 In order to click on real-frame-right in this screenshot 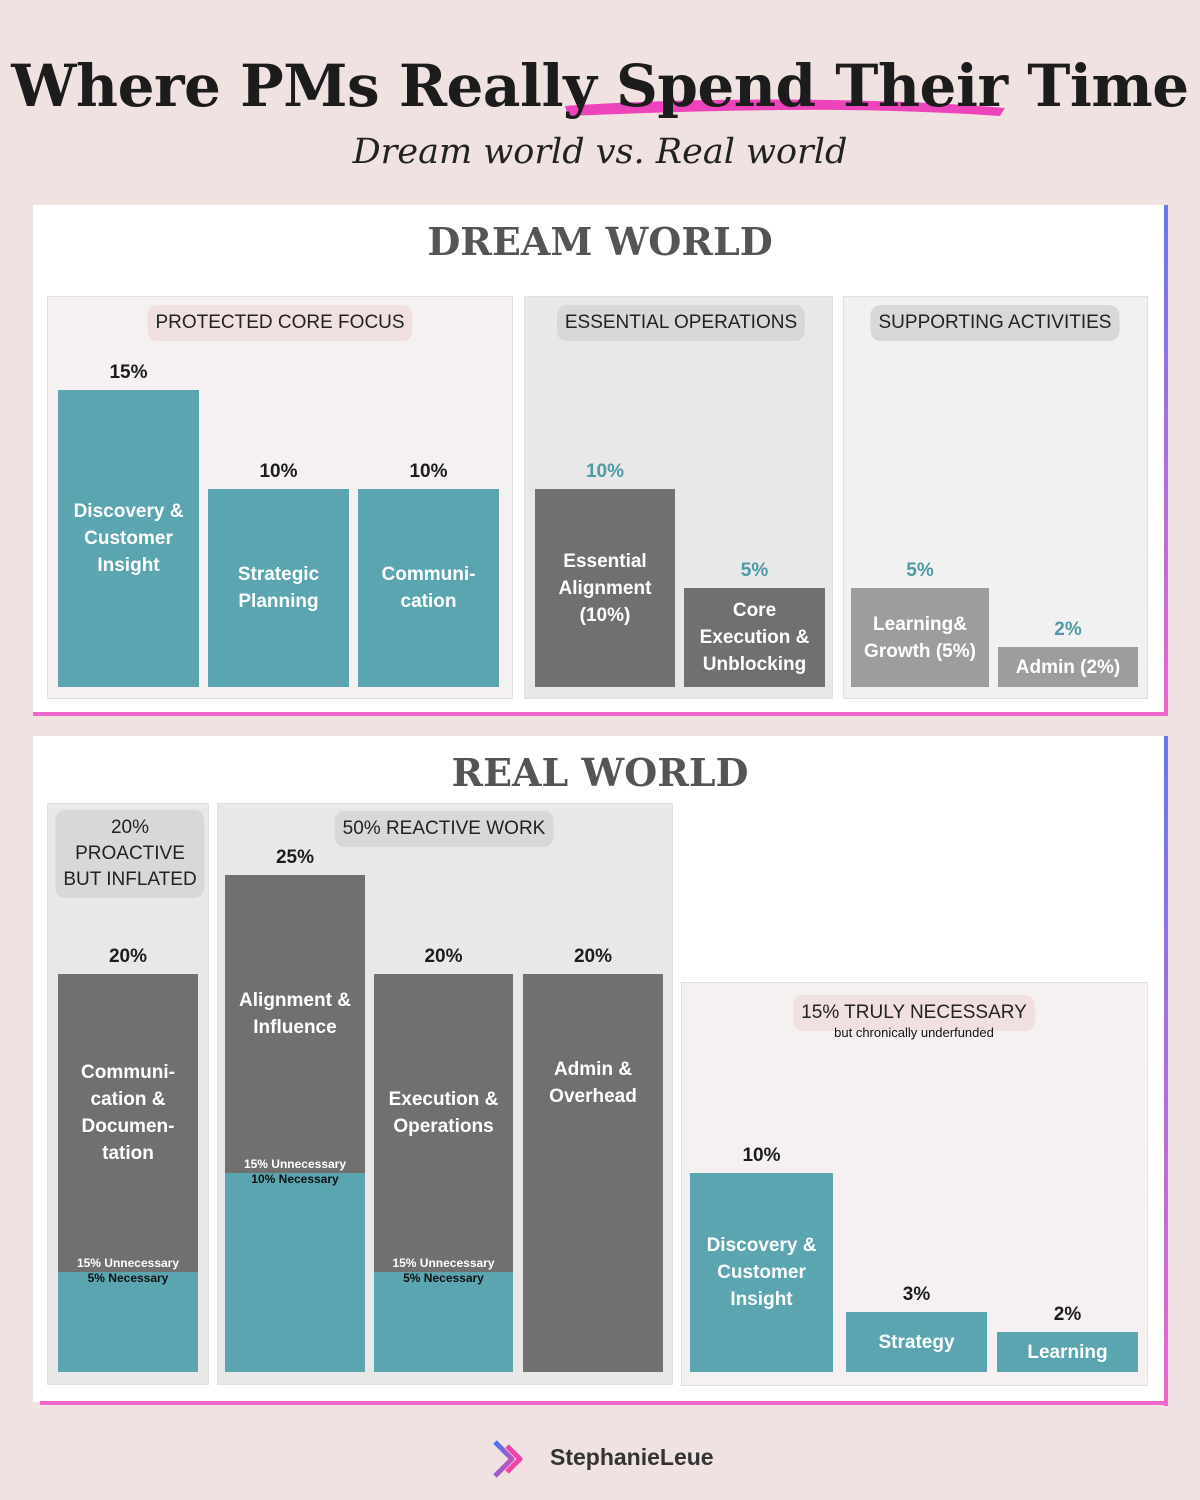, I will do `click(1166, 1071)`.